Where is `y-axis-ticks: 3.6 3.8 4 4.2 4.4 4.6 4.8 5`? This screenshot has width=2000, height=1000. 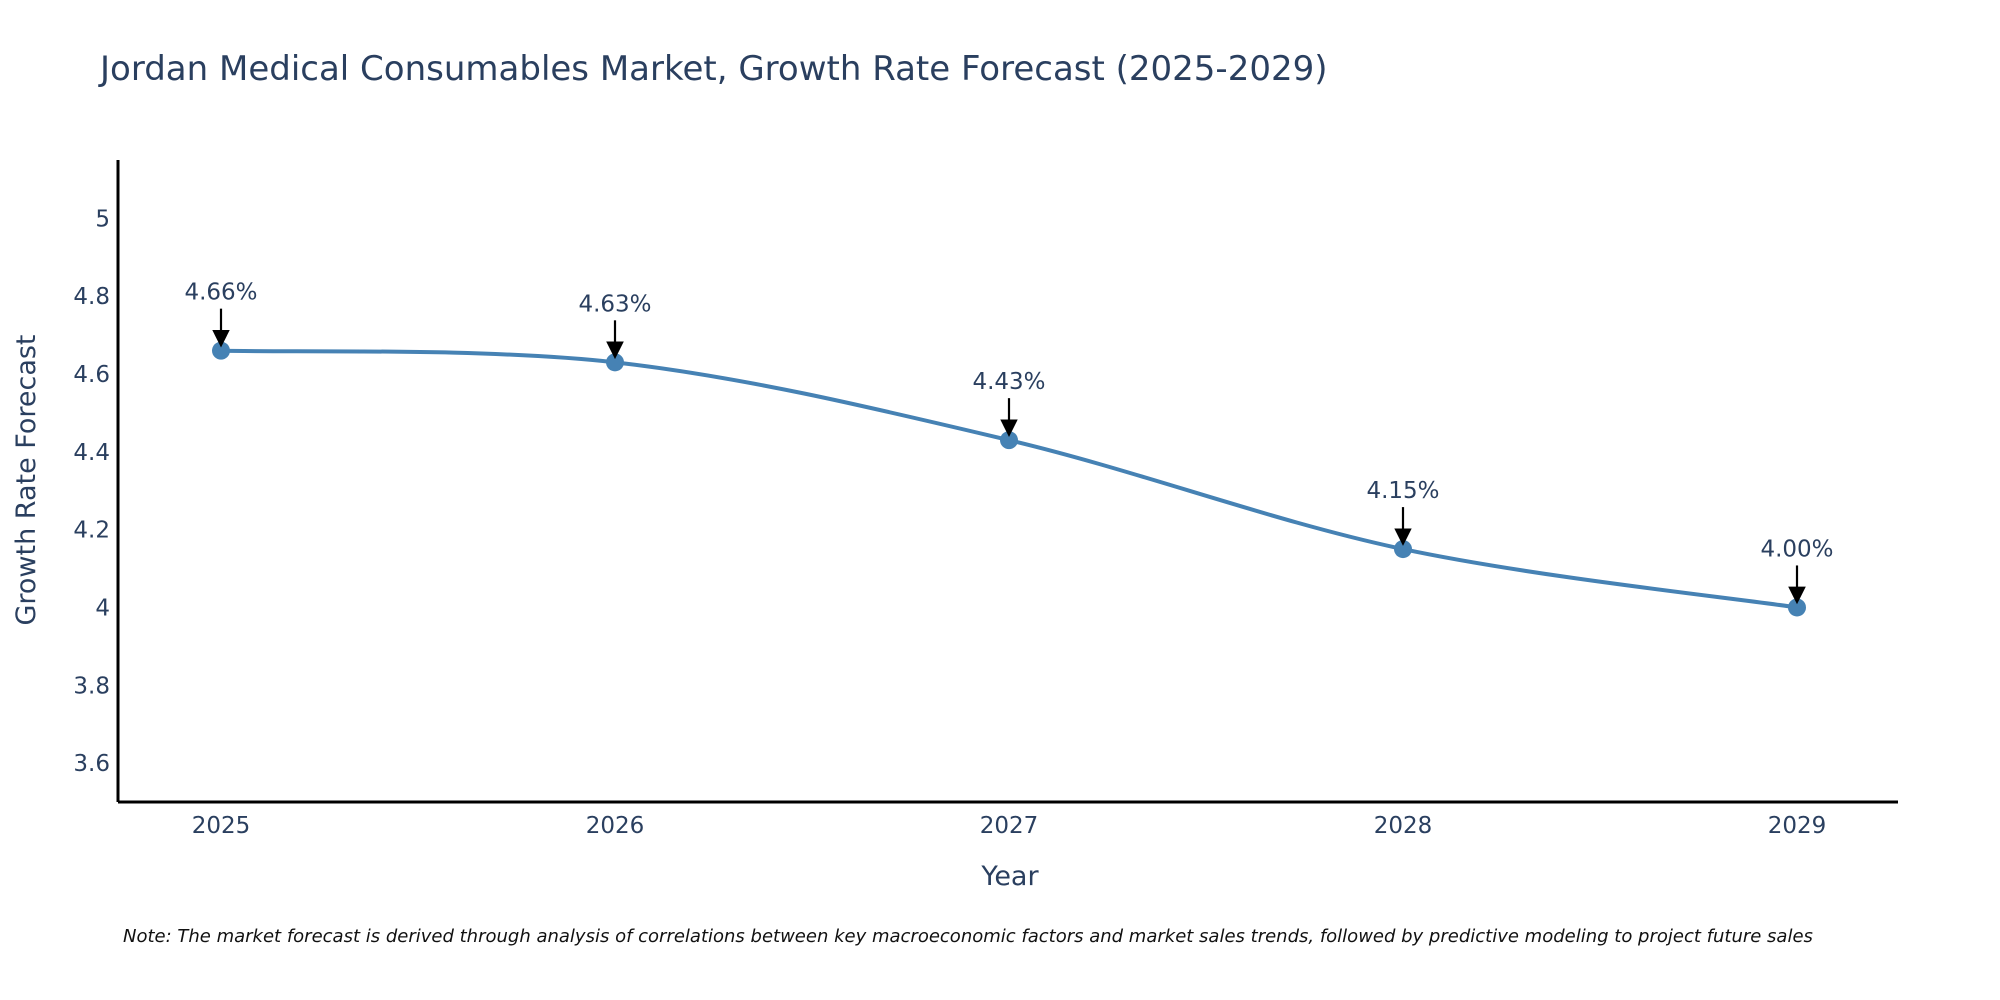 y-axis-ticks: 3.6 3.8 4 4.2 4.4 4.6 4.8 5 is located at coordinates (91, 491).